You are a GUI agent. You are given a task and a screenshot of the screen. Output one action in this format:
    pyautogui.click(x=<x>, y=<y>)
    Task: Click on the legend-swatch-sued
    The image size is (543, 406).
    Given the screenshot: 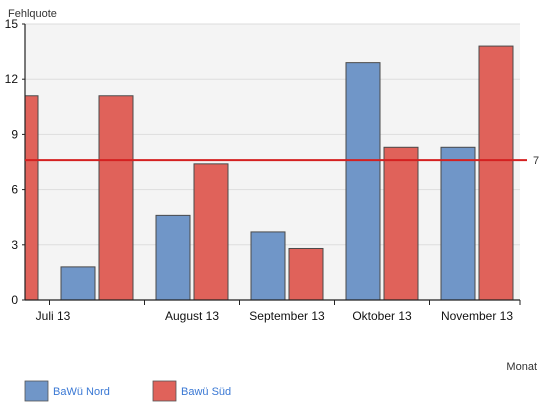 What is the action you would take?
    pyautogui.click(x=164, y=391)
    